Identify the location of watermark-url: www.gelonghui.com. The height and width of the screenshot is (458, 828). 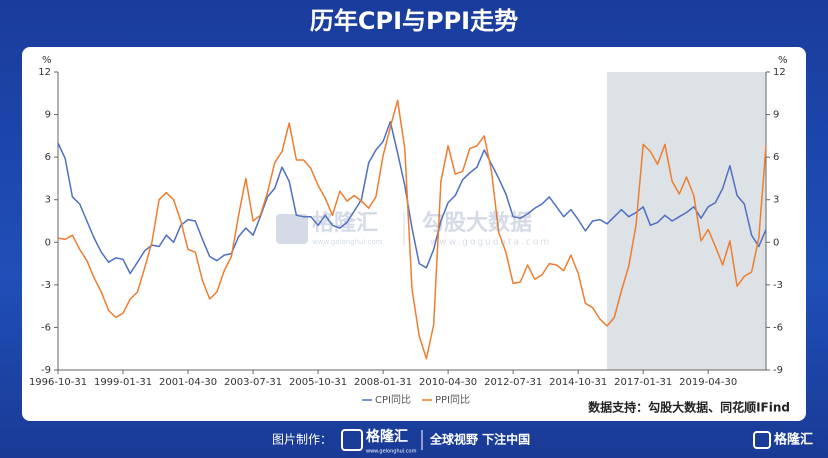
(347, 242).